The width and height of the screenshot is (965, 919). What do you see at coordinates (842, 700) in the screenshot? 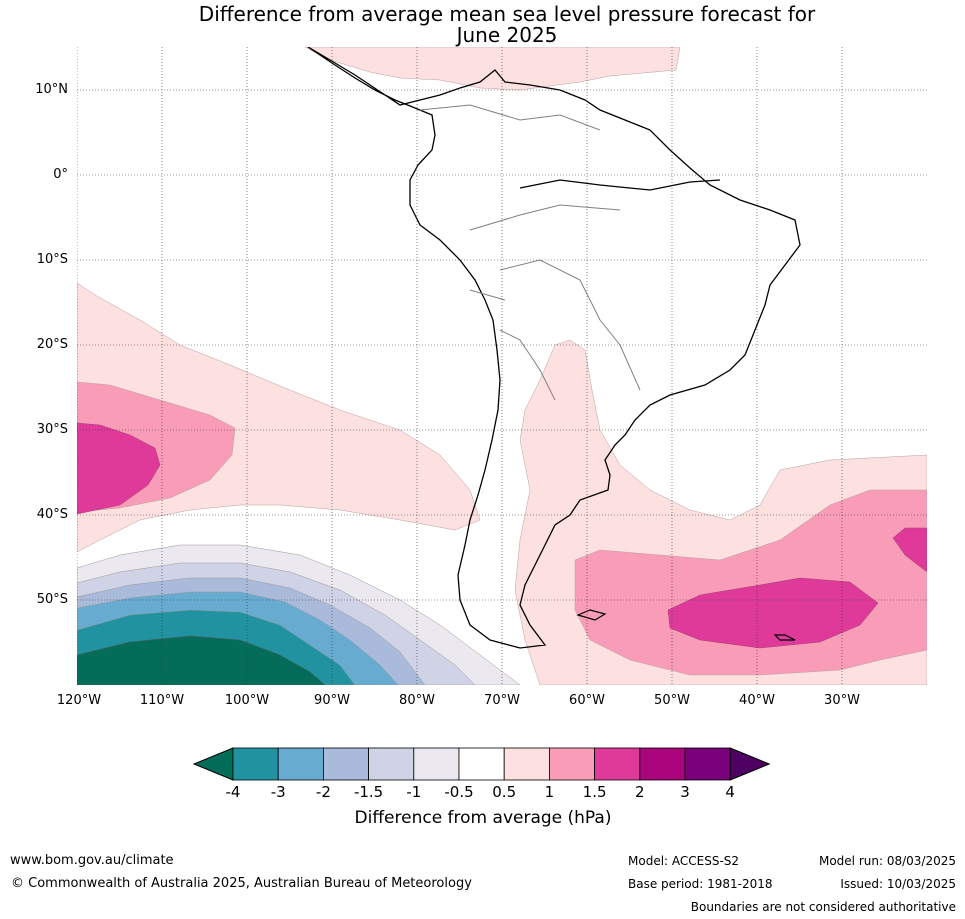
I see `lon-label: 30°W` at bounding box center [842, 700].